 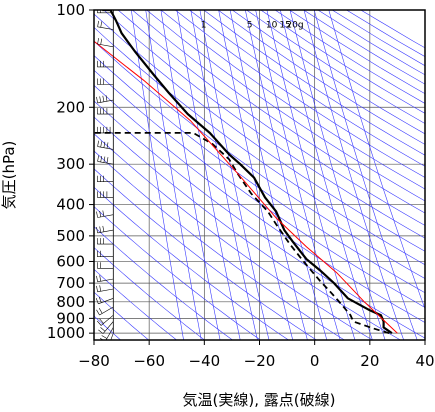 I want to click on mixing-ratio-label: 20g, so click(x=294, y=26).